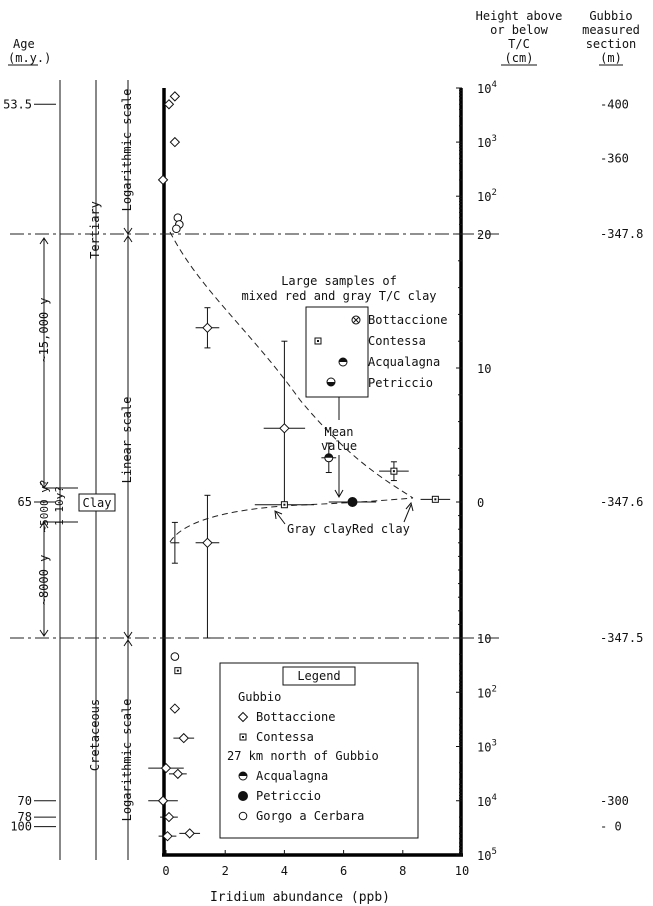 The image size is (653, 906). I want to click on inset-entry-acqualagna: Acqualagna, so click(404, 362).